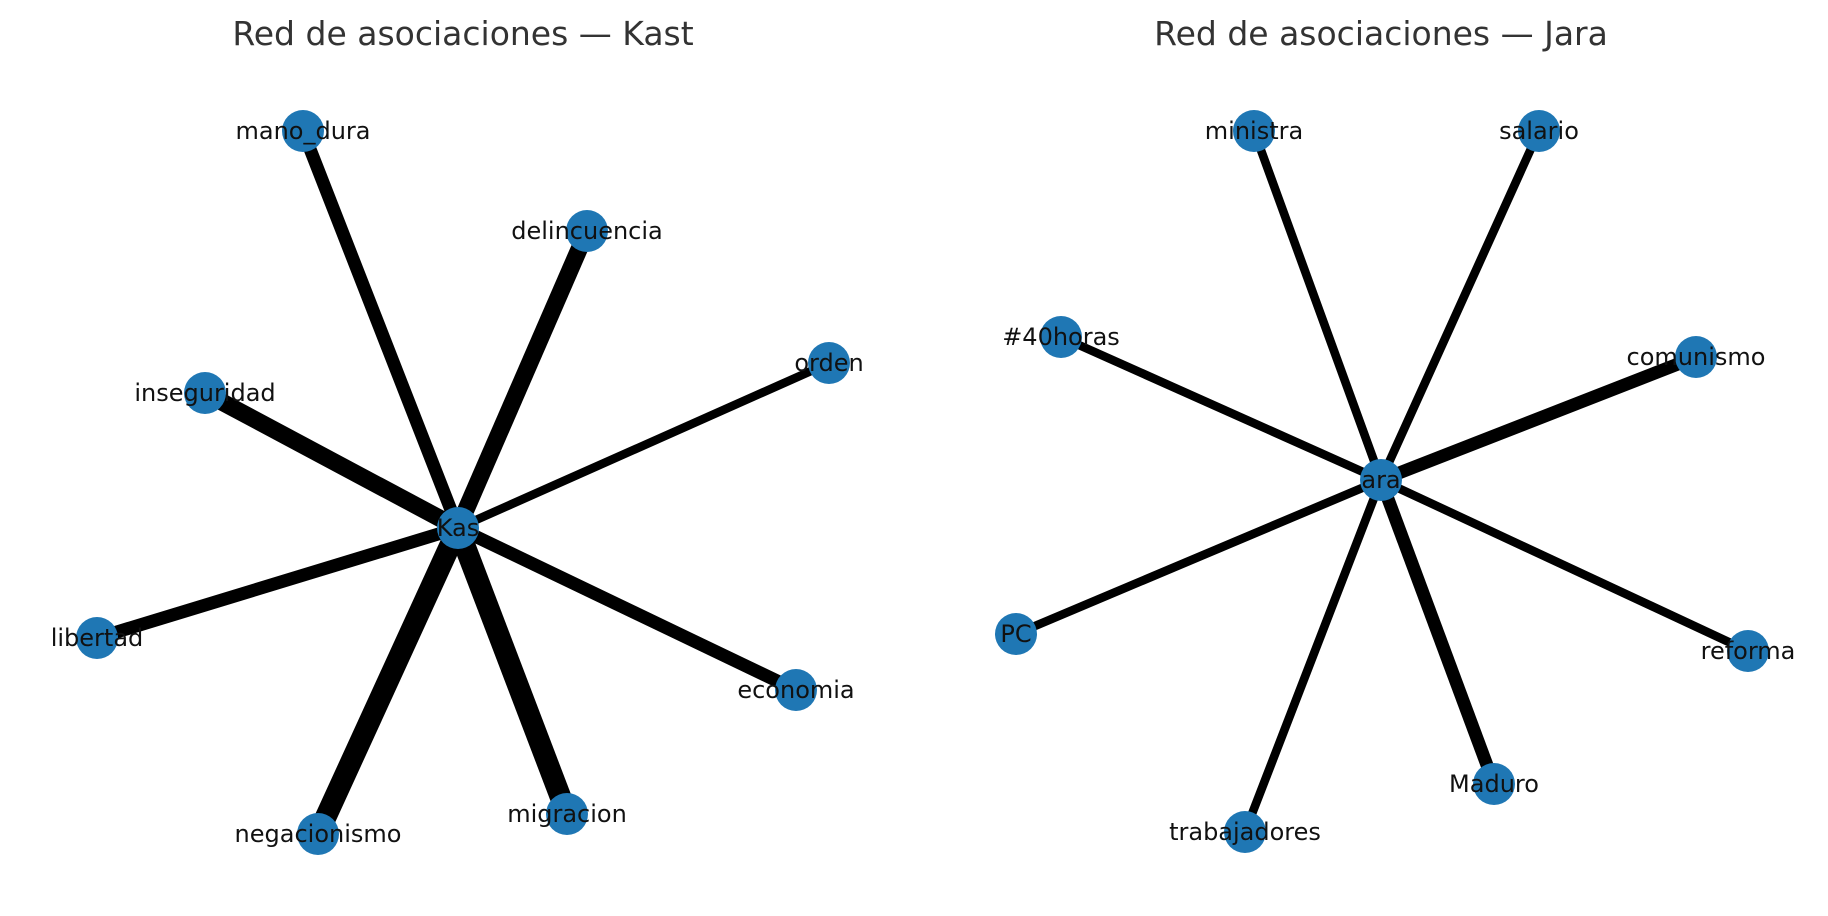  What do you see at coordinates (1313, 656) in the screenshot?
I see `edge-jara-trabajadores` at bounding box center [1313, 656].